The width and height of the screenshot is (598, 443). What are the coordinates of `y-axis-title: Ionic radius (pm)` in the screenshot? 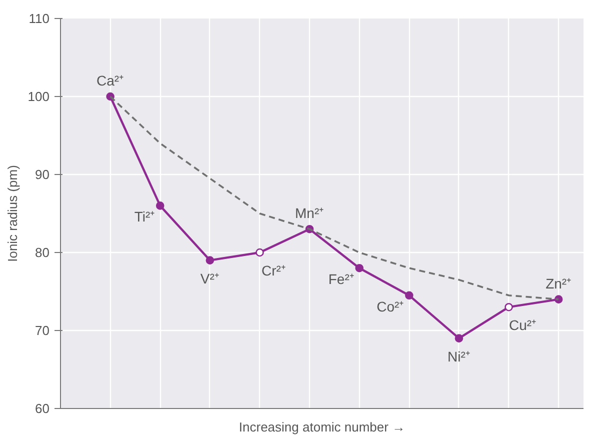 It's located at (12, 213).